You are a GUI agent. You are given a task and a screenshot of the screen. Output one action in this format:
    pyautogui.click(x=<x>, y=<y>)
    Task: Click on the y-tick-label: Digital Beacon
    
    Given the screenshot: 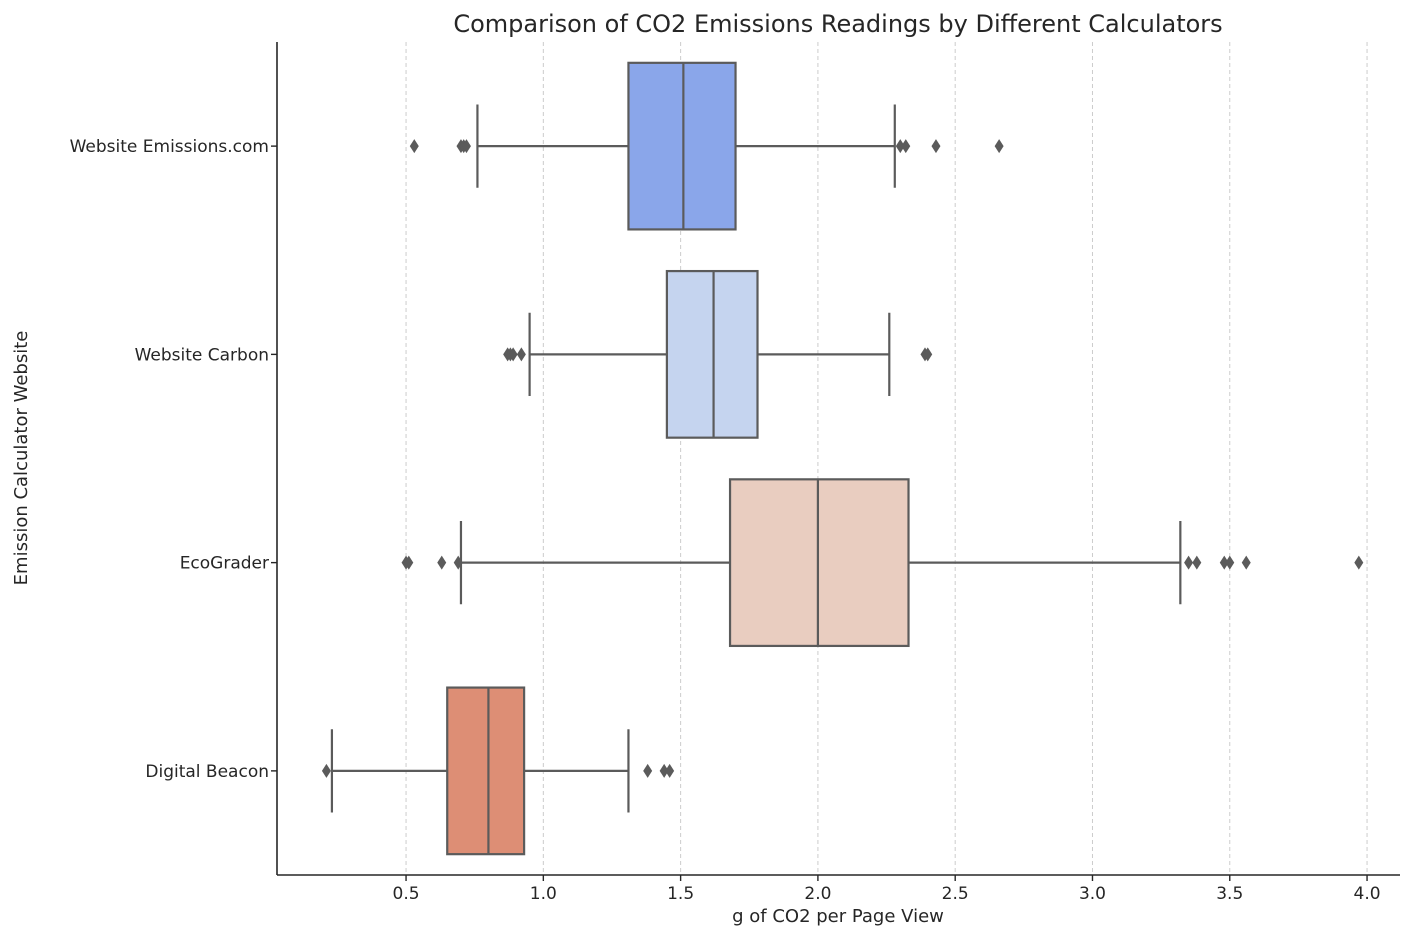 What is the action you would take?
    pyautogui.click(x=207, y=772)
    